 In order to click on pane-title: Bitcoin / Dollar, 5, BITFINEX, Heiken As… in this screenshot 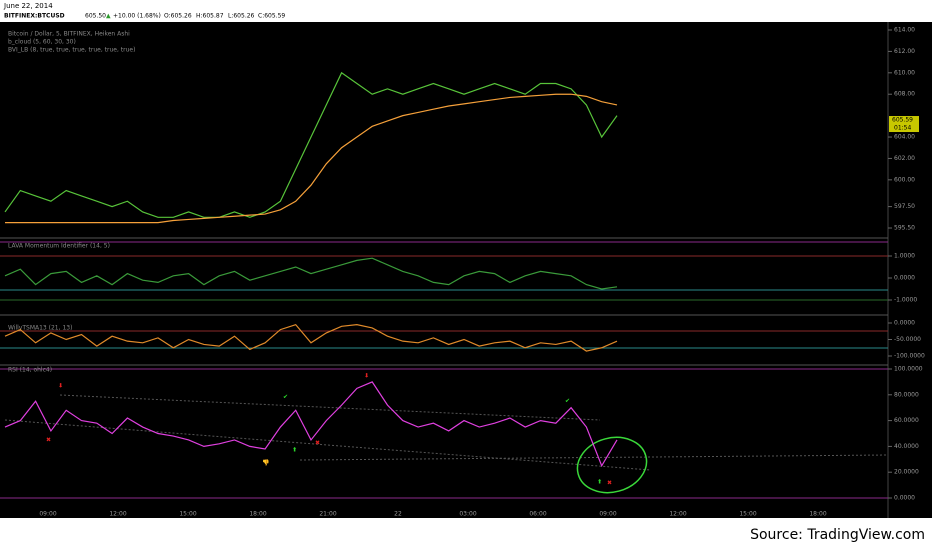, I will do `click(69, 34)`.